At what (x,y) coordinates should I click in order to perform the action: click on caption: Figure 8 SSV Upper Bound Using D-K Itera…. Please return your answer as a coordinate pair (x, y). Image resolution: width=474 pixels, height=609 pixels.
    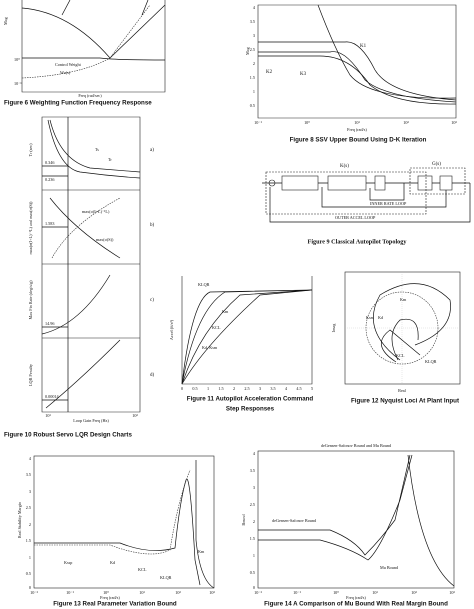
    Looking at the image, I should click on (358, 140).